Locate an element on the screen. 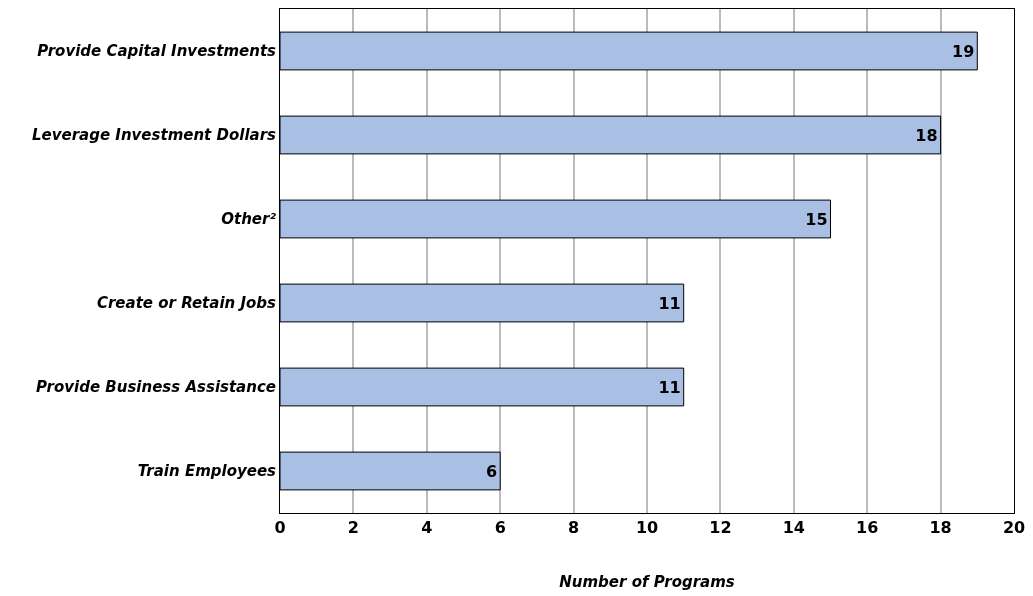 This screenshot has width=1033, height=596. x-tick-label: 14 is located at coordinates (793, 528).